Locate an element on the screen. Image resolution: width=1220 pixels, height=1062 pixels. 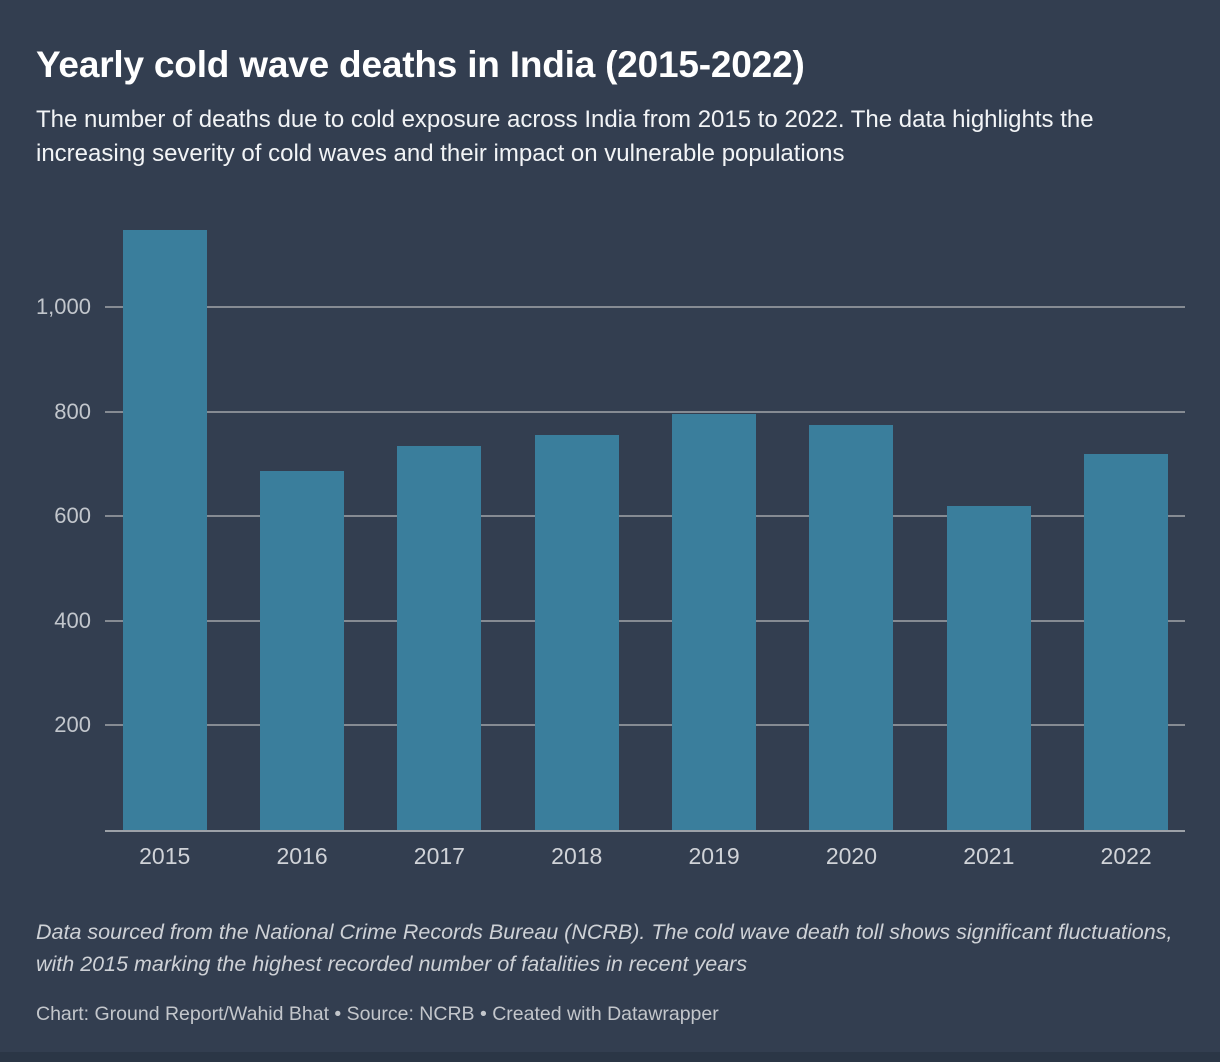
y-axis-tick-label-800: 800 is located at coordinates (72, 411).